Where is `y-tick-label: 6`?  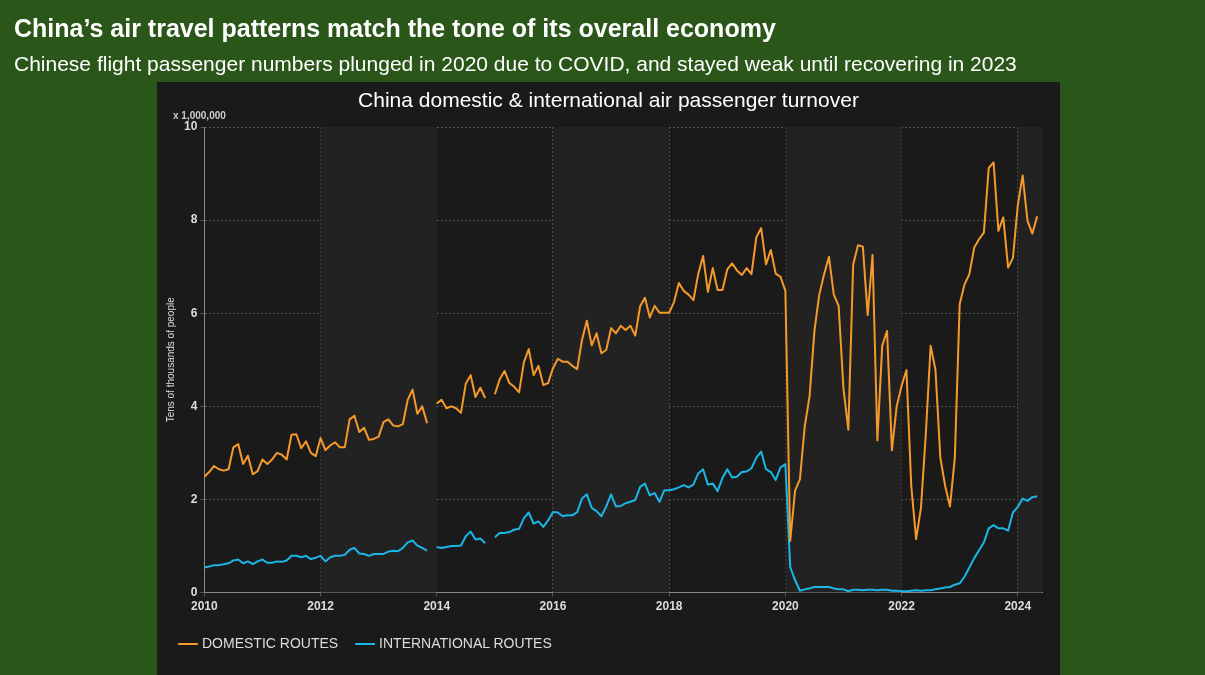 y-tick-label: 6 is located at coordinates (194, 312).